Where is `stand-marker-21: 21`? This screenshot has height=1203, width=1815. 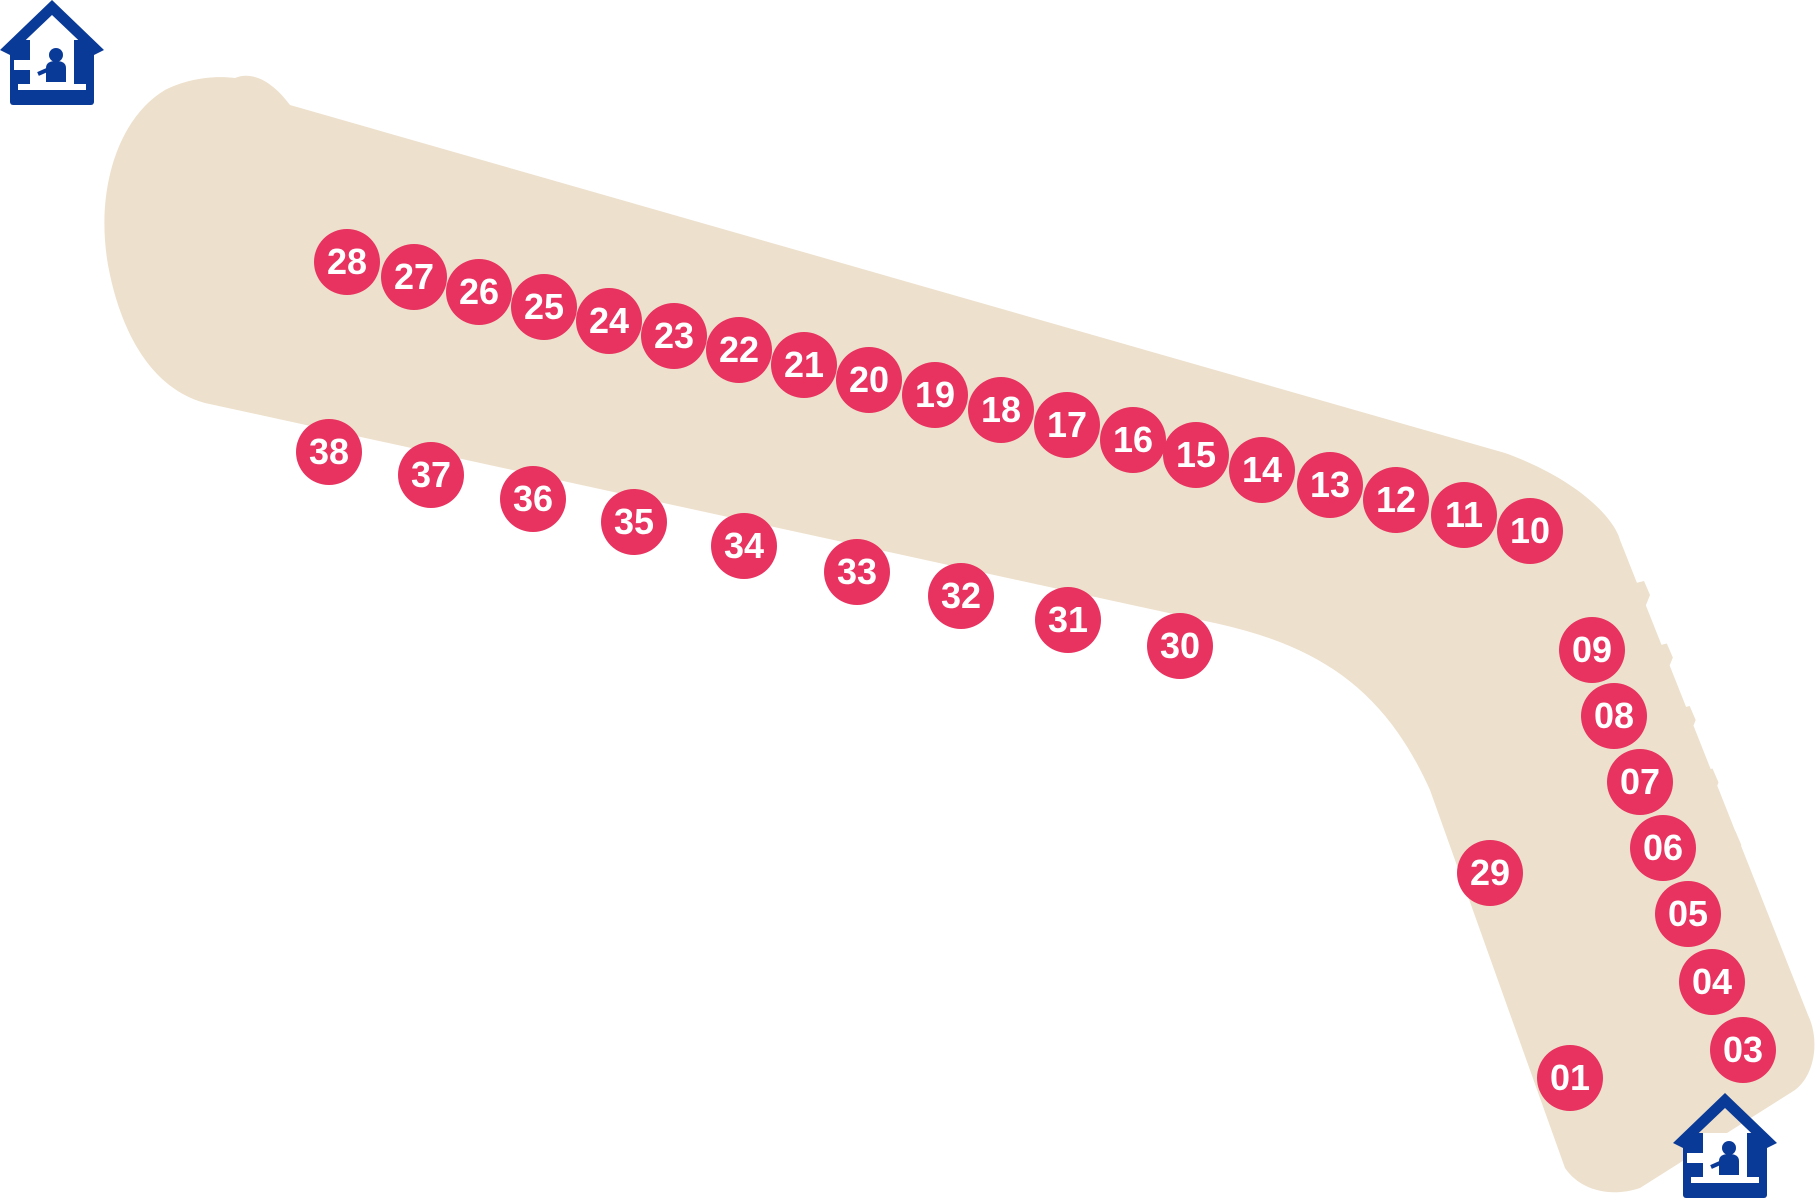 stand-marker-21: 21 is located at coordinates (804, 365).